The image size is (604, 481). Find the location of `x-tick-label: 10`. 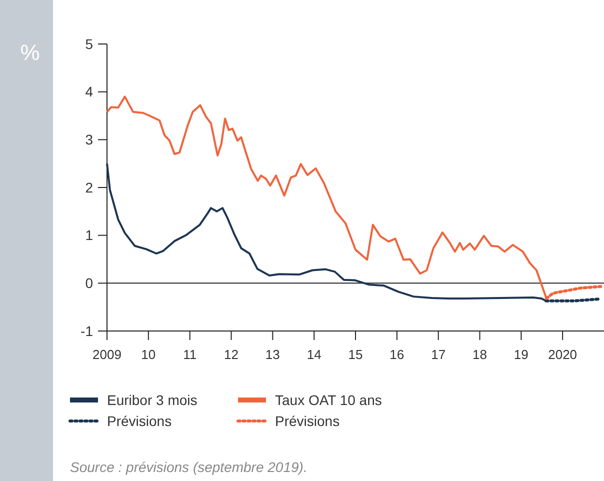

x-tick-label: 10 is located at coordinates (148, 354).